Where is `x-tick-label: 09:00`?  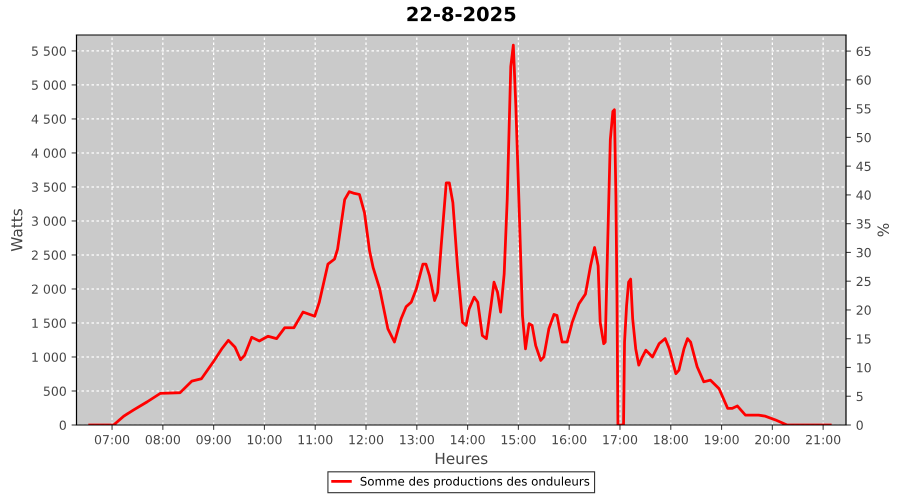
x-tick-label: 09:00 is located at coordinates (213, 439).